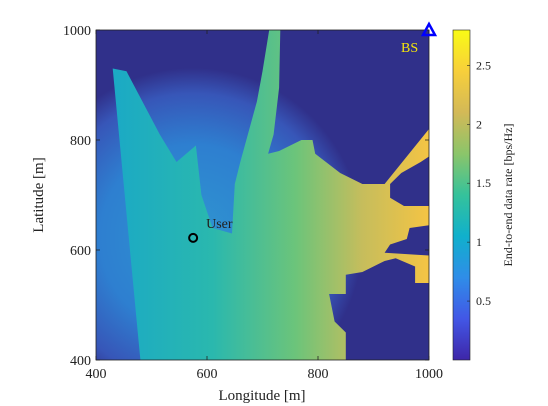 The width and height of the screenshot is (548, 406). Describe the element at coordinates (483, 183) in the screenshot. I see `colorbar-tick-label: 1.5` at that location.